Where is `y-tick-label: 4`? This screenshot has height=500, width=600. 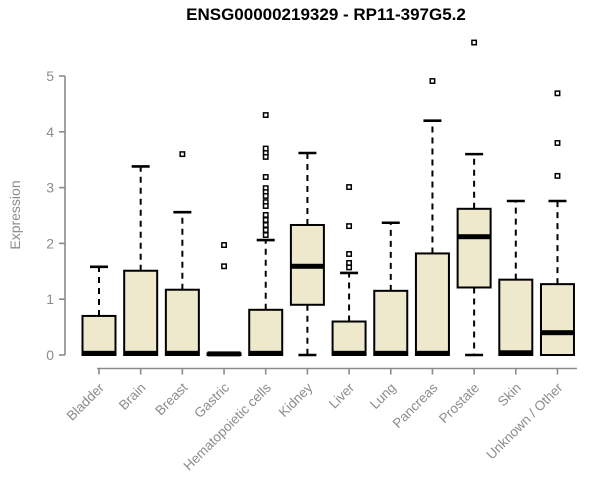 y-tick-label: 4 is located at coordinates (50, 132).